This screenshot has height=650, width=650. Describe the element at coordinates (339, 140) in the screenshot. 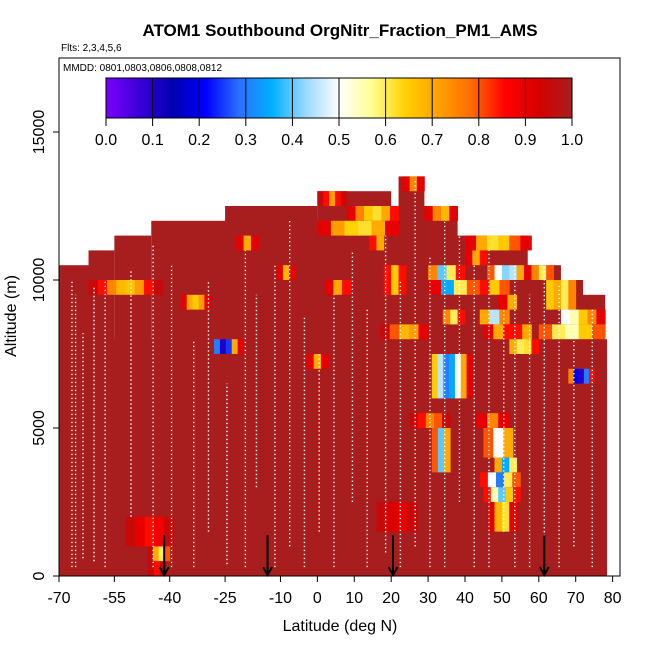

I see `colorbar-tick-label: 0.5` at that location.